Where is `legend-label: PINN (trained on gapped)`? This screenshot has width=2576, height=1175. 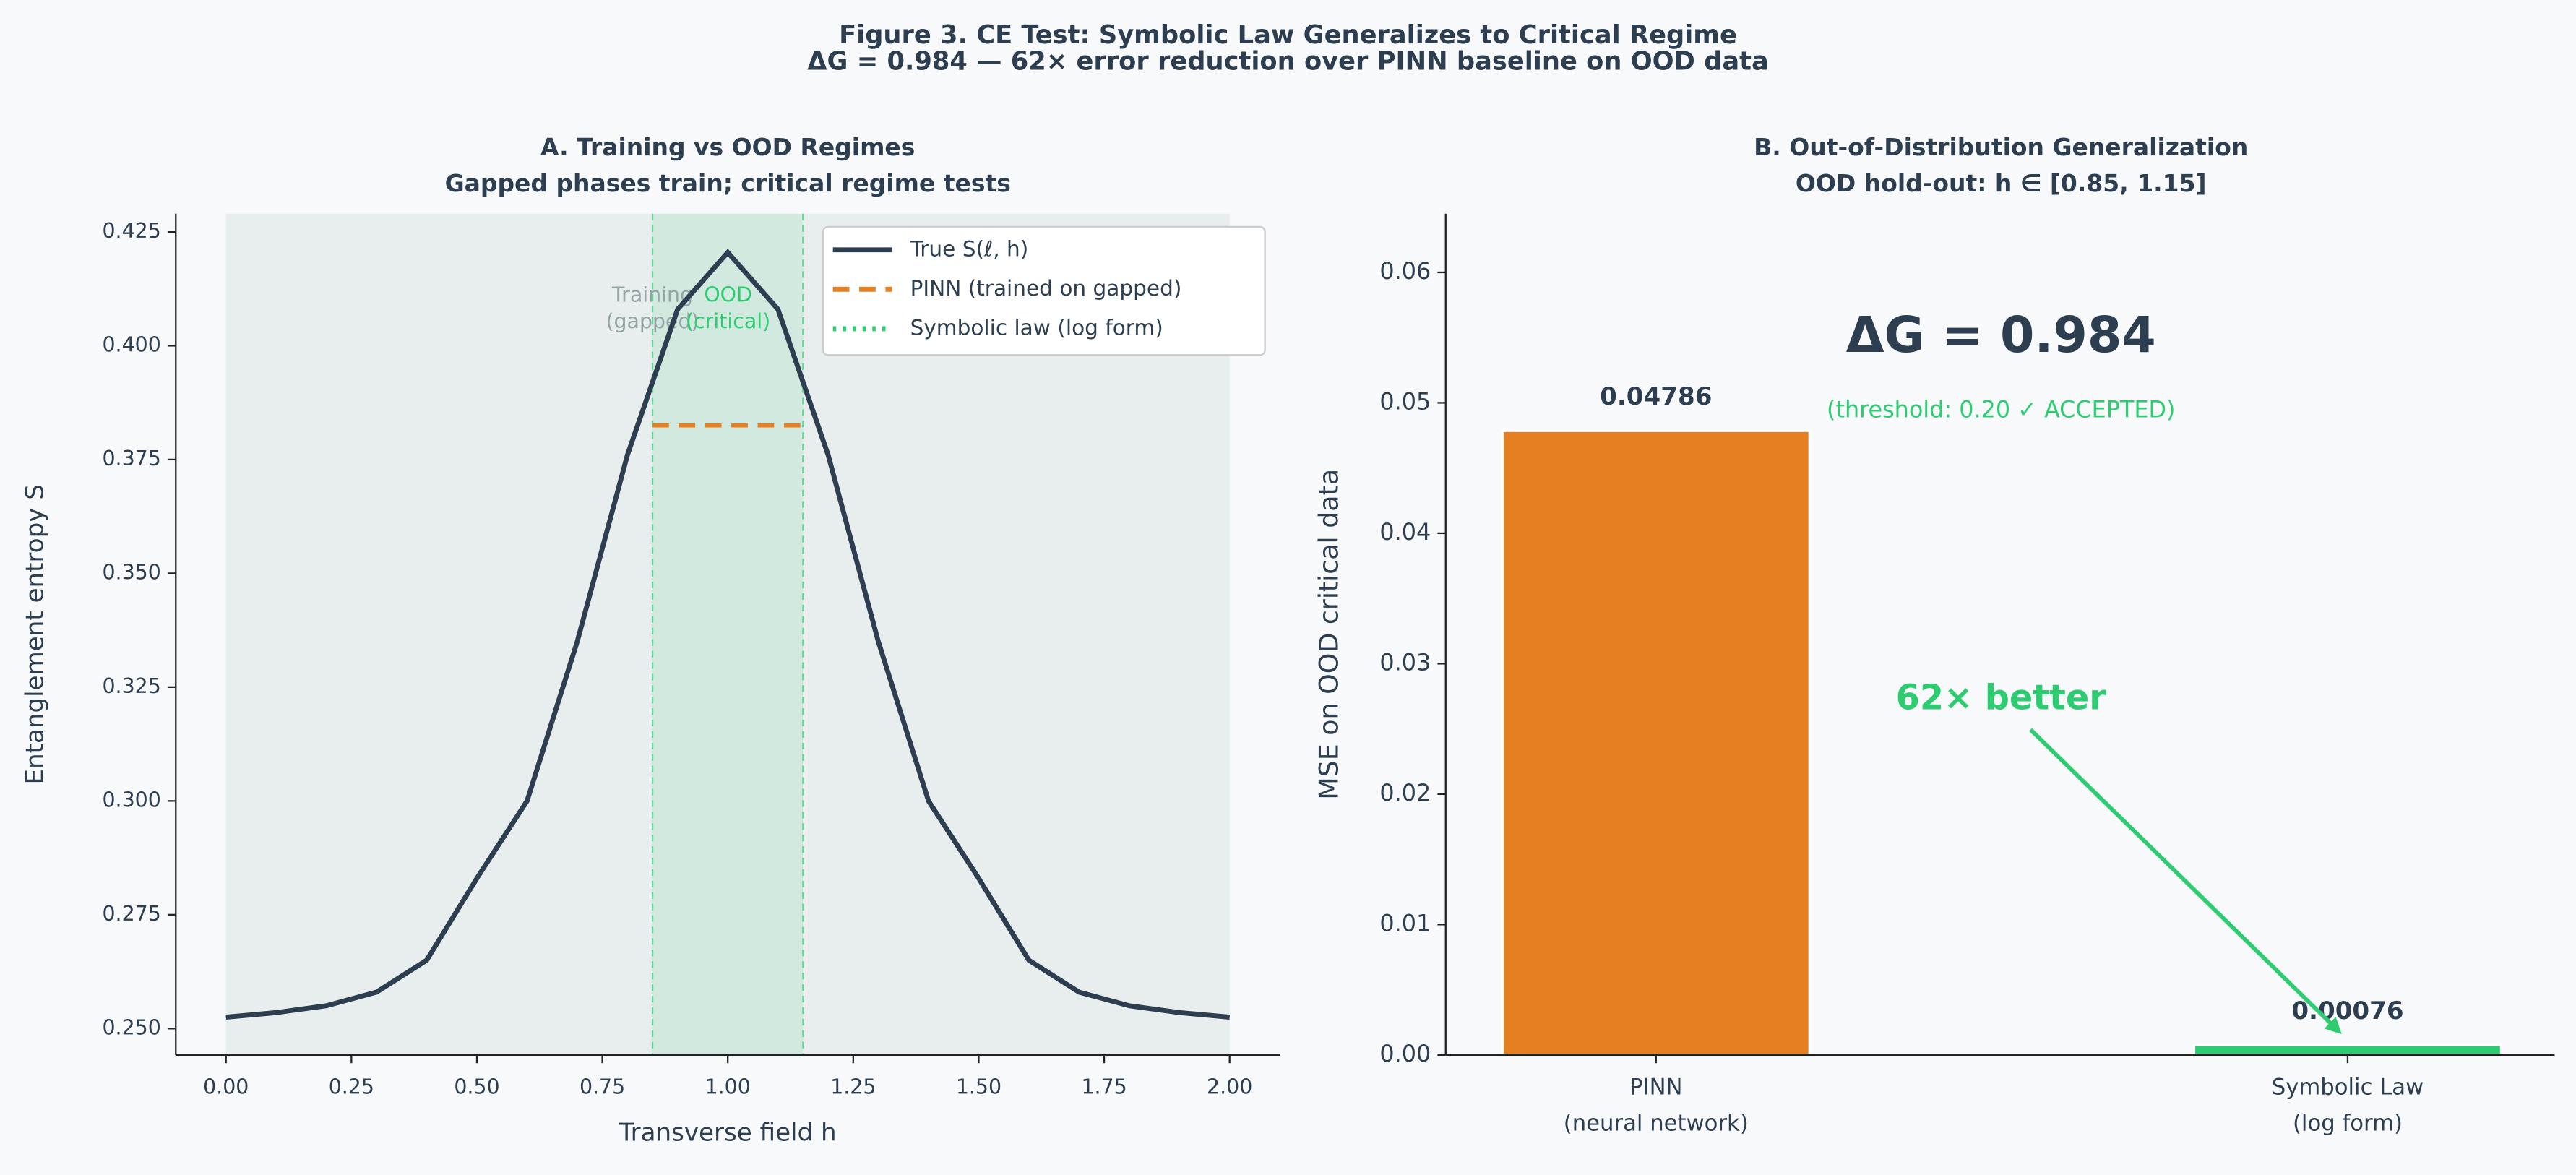 legend-label: PINN (trained on gapped) is located at coordinates (1046, 288).